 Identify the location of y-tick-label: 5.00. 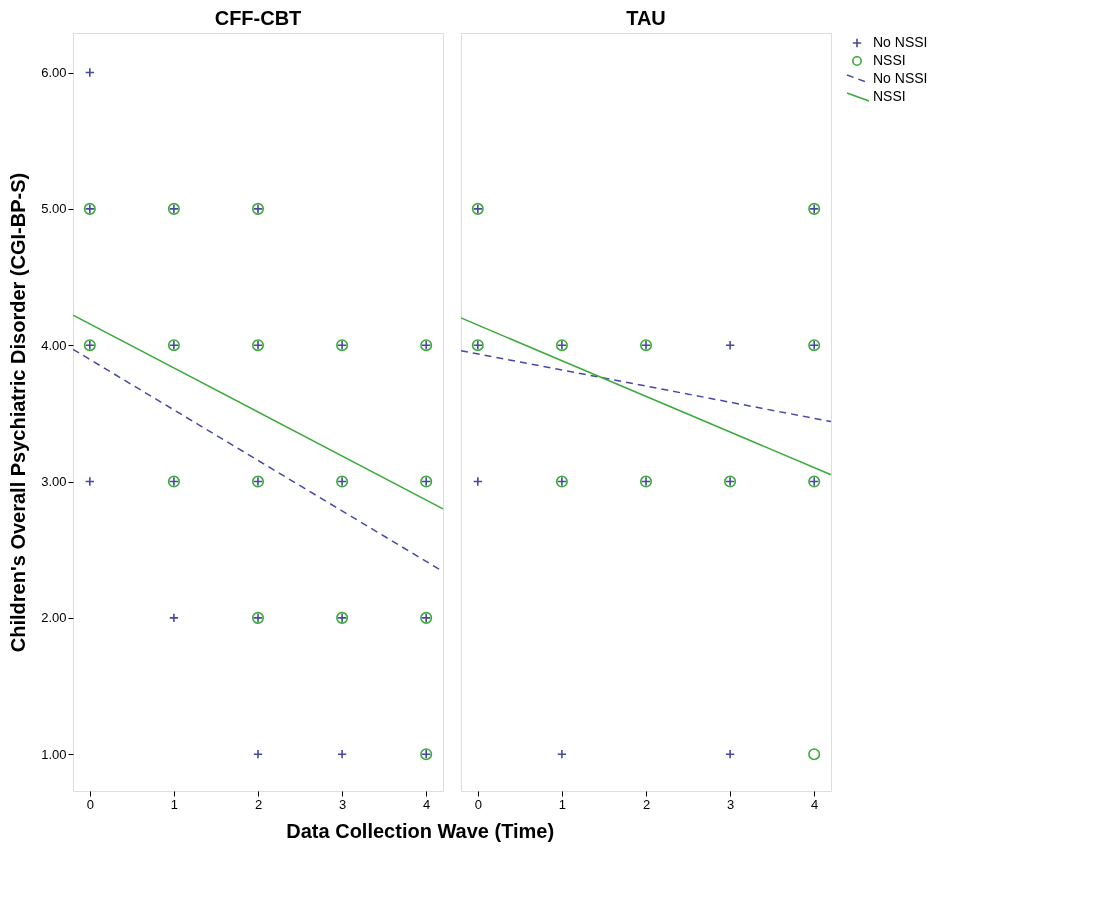
(54, 209).